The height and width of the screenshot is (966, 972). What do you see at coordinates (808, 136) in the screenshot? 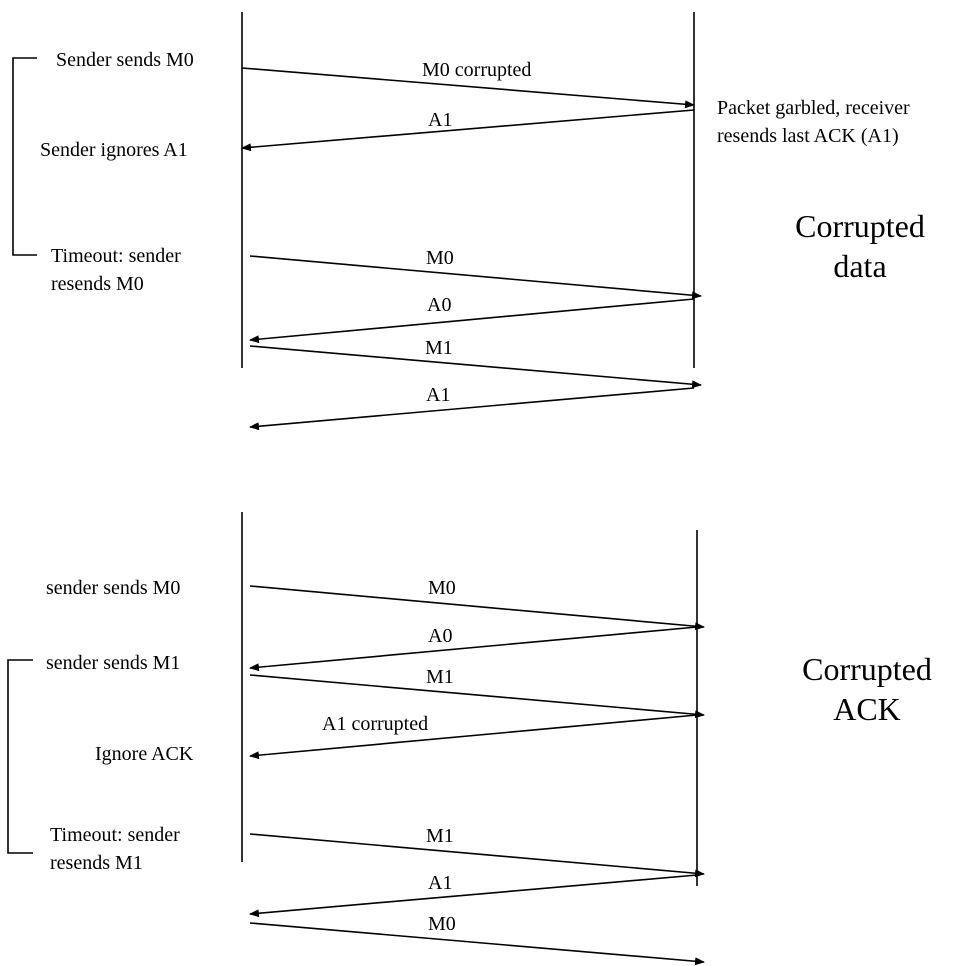
I see `top-receiver-note-line2: resends last ACK (A1)` at bounding box center [808, 136].